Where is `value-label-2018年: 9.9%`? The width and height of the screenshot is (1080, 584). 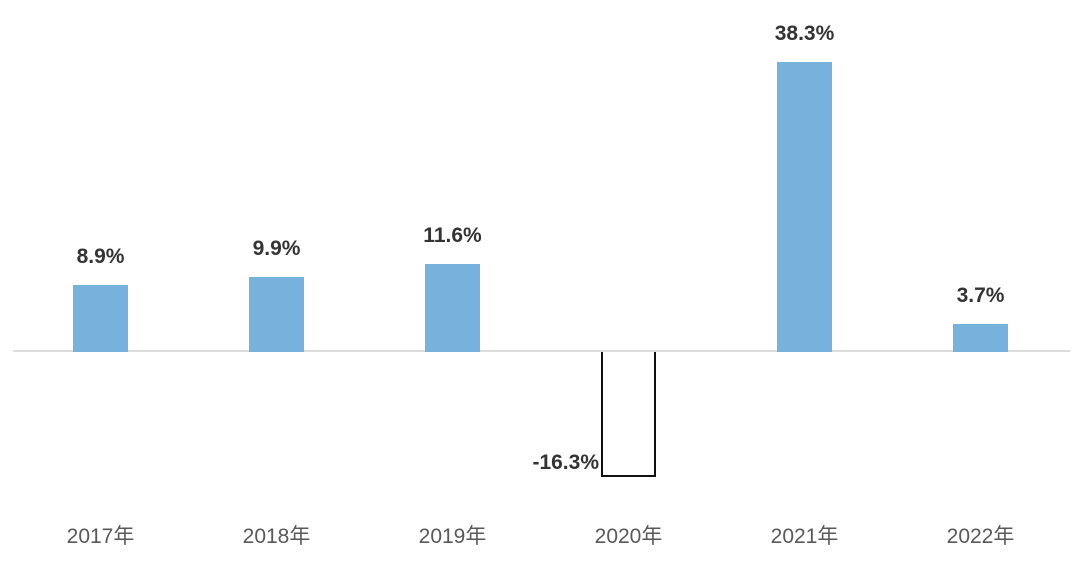
value-label-2018年: 9.9% is located at coordinates (276, 249).